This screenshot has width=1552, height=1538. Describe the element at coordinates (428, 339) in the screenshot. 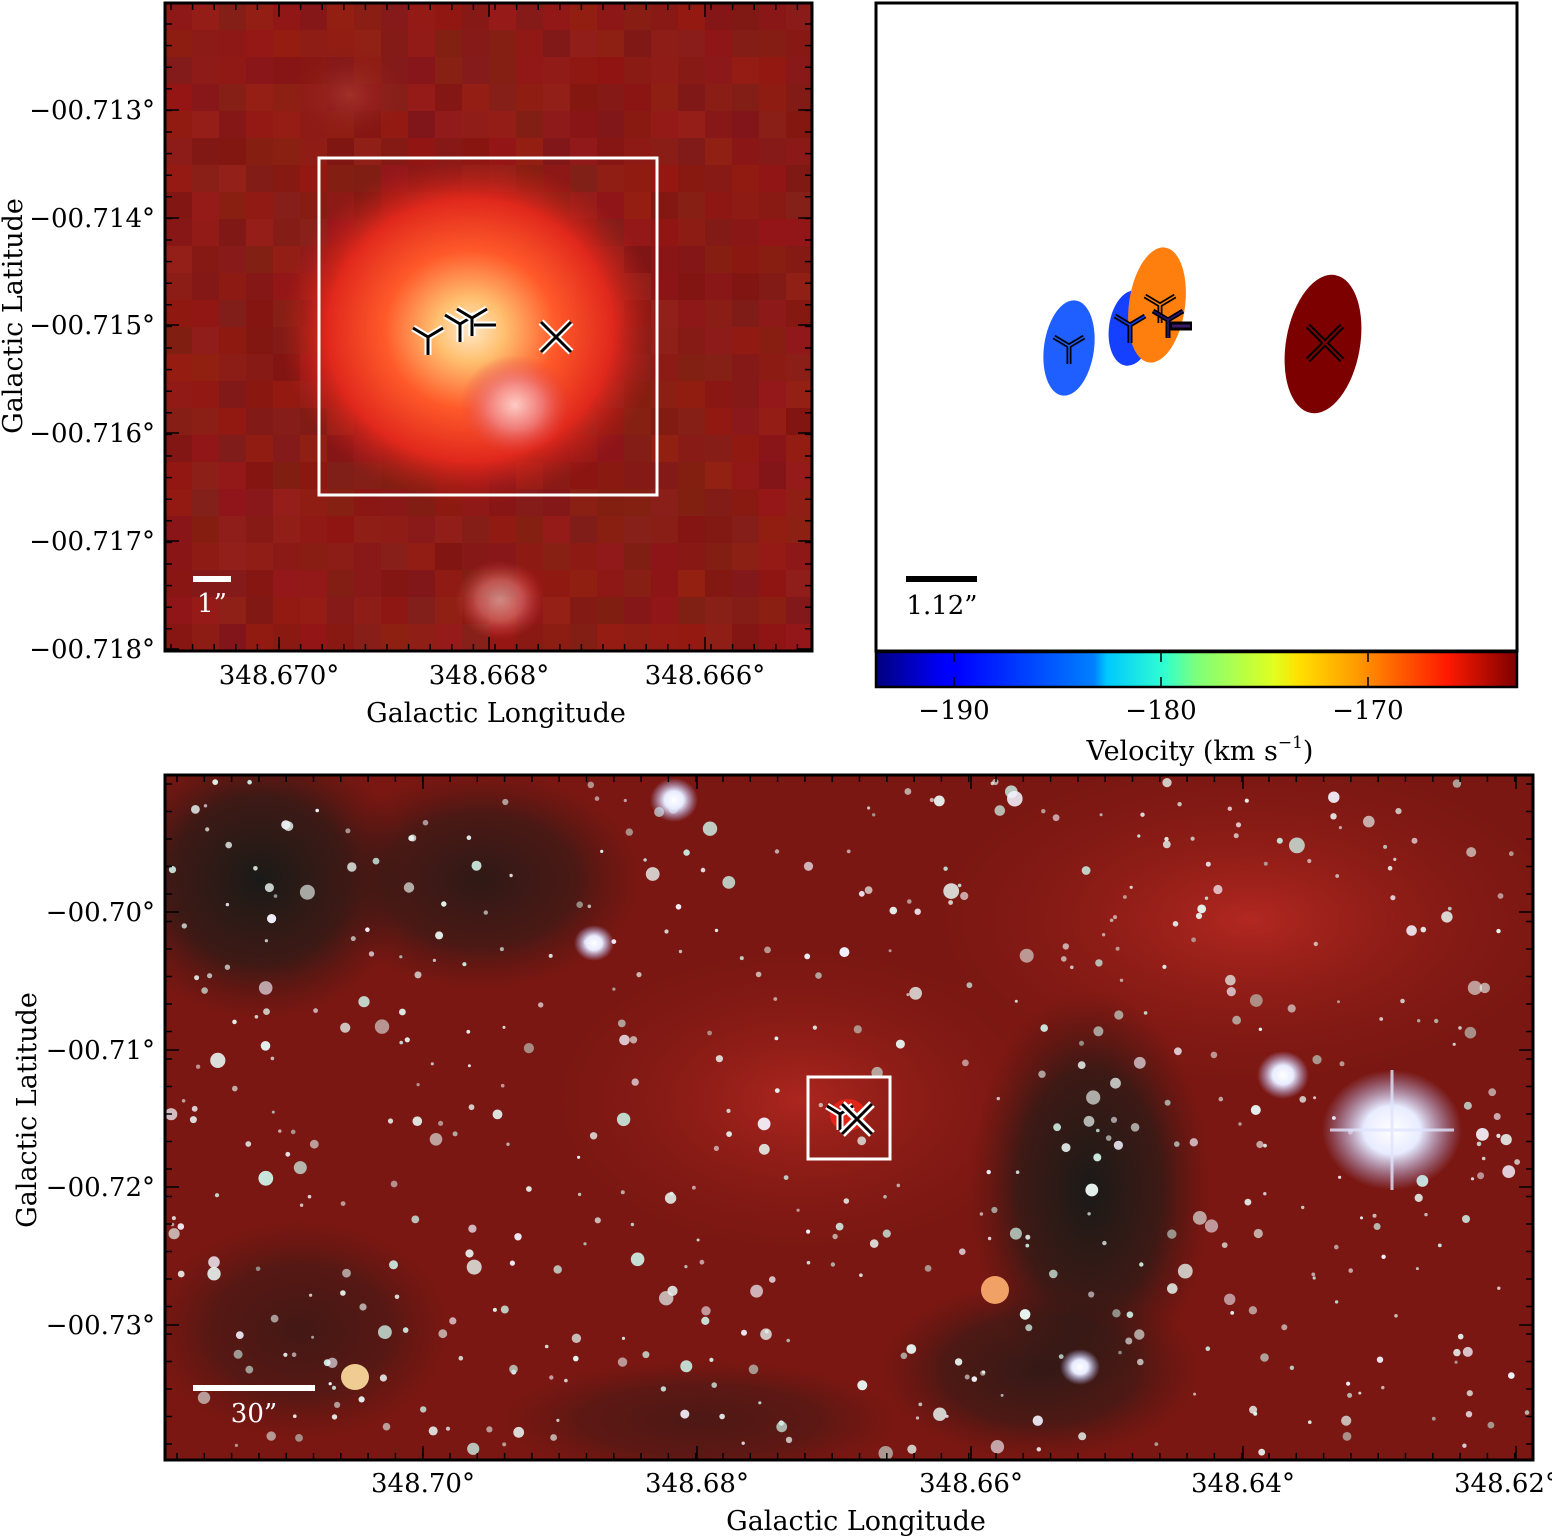

I see `tri-marker-icon` at that location.